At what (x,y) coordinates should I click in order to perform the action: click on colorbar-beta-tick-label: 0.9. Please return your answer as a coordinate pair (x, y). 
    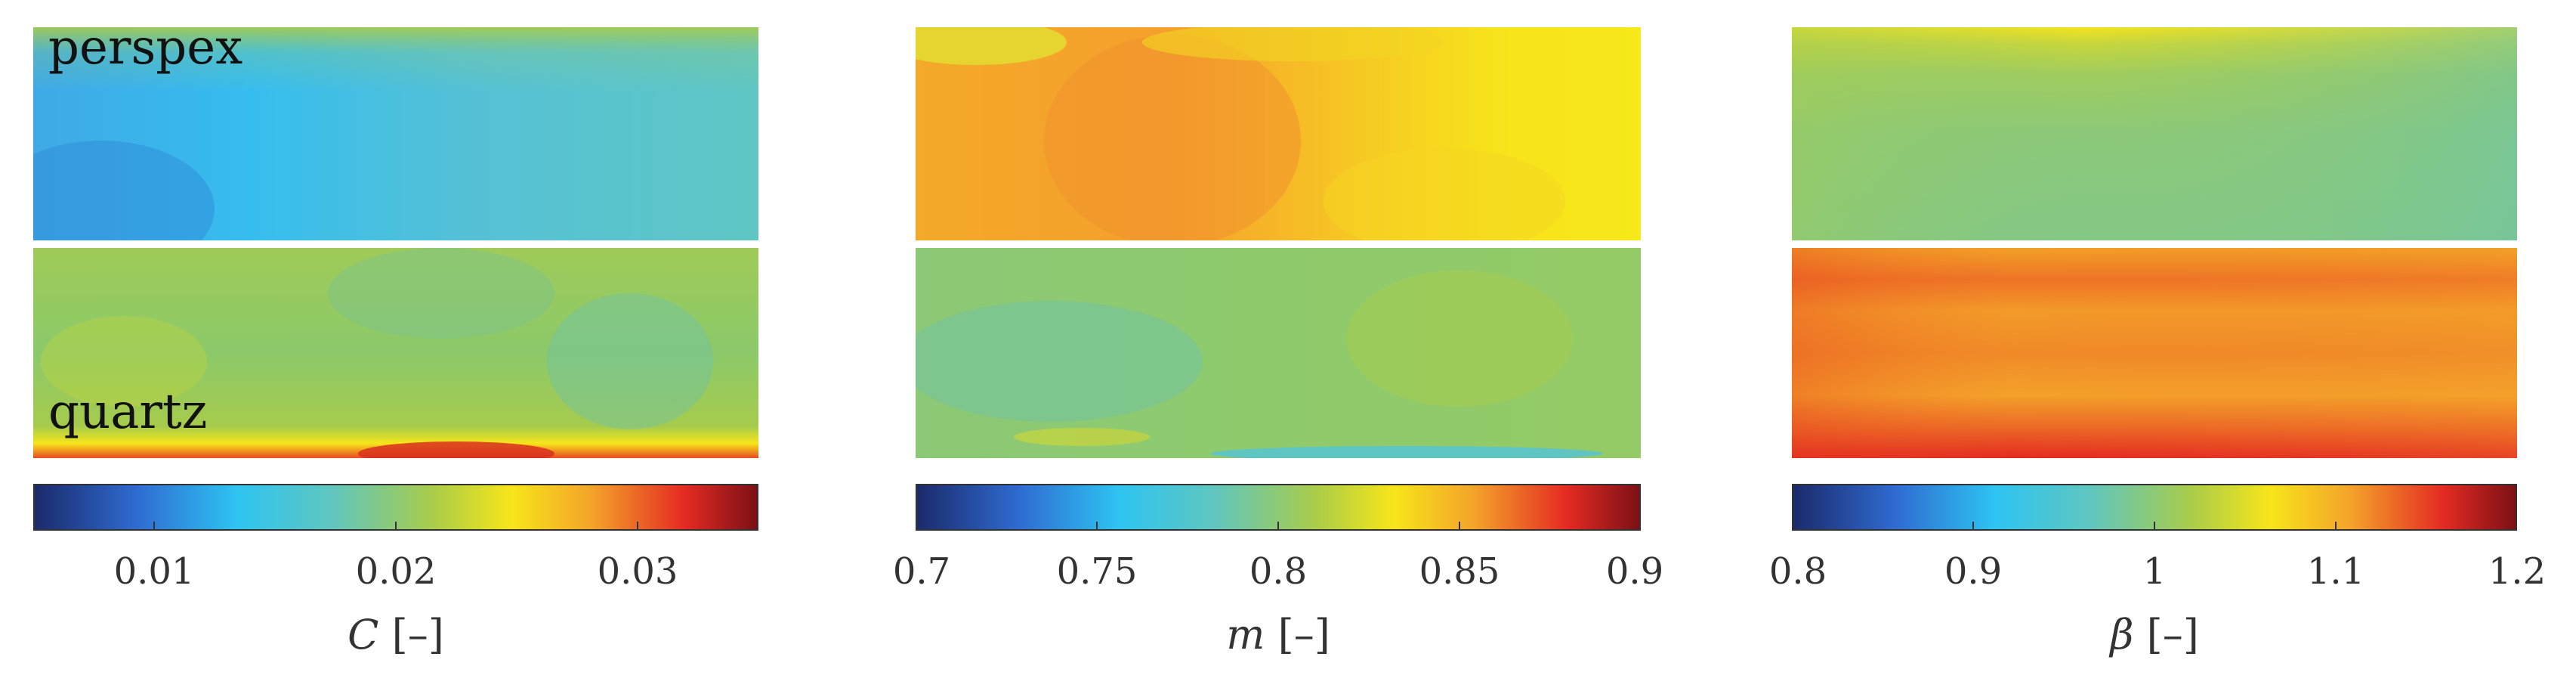
    Looking at the image, I should click on (1973, 571).